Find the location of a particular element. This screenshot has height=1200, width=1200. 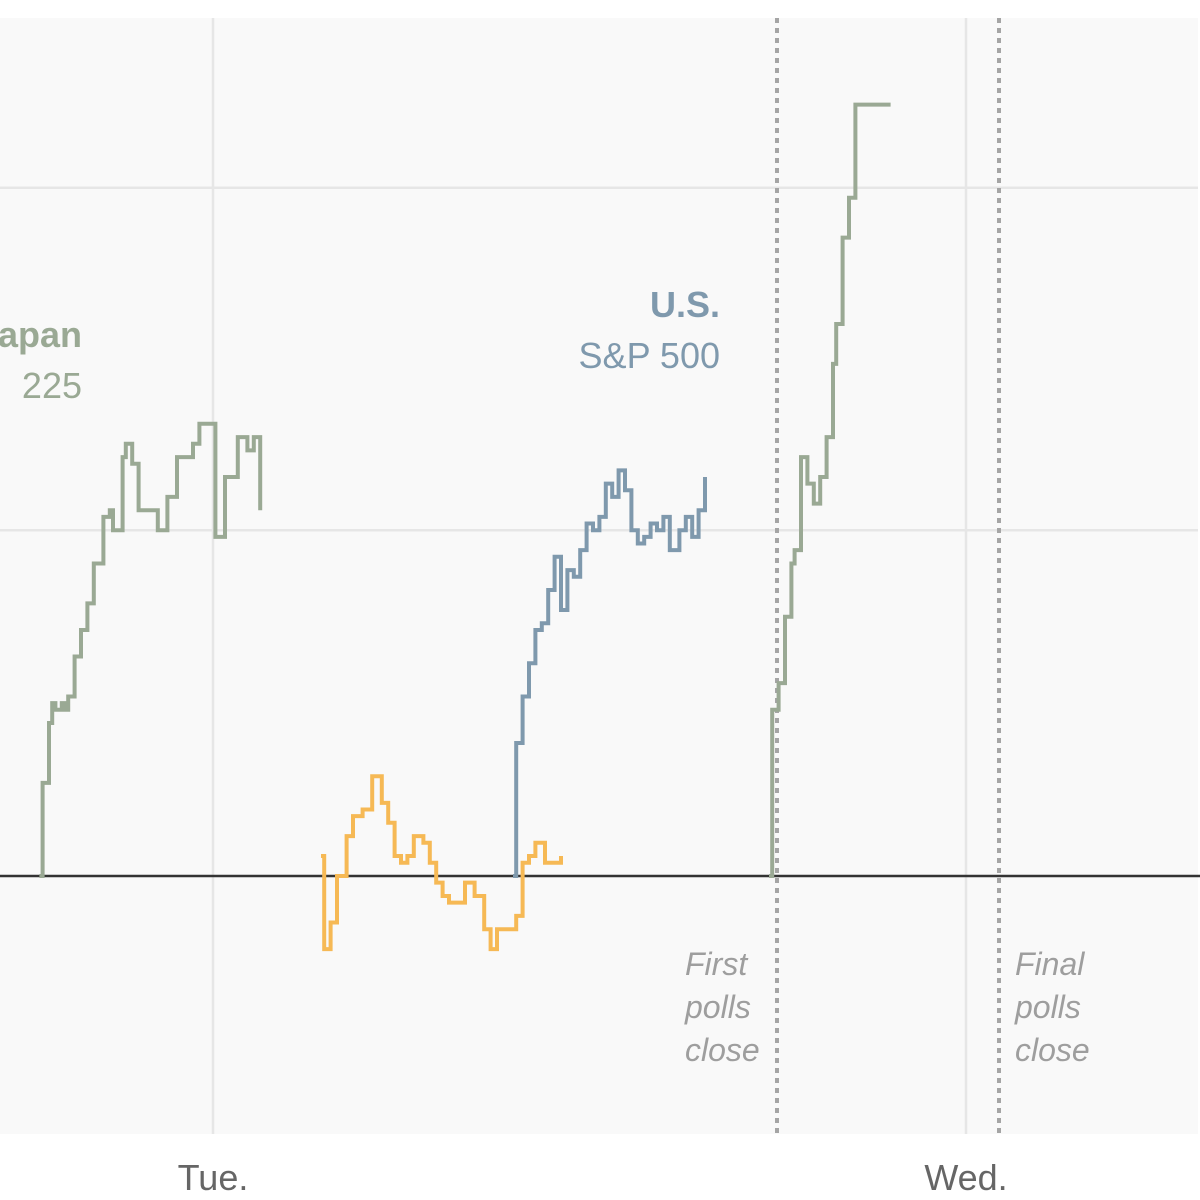

first-polls-annotation-line2: polls is located at coordinates (717, 1007).